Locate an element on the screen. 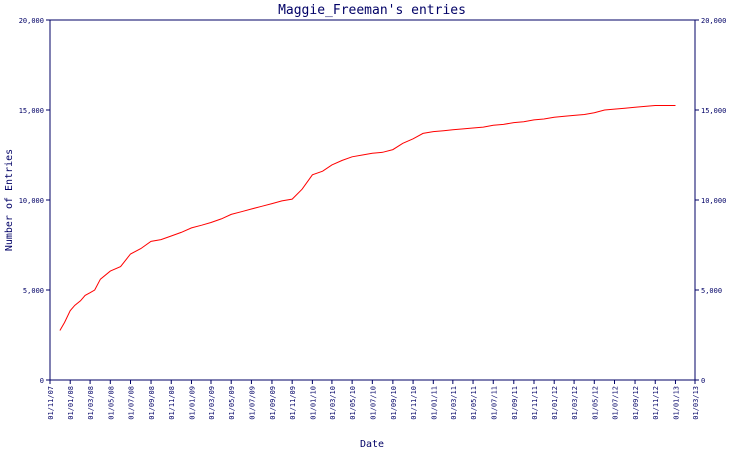  x-tick-label: 01/07/12 is located at coordinates (615, 403).